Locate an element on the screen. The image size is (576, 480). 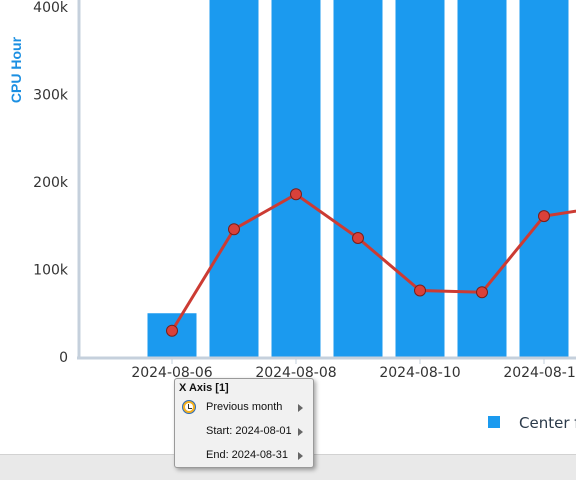
y-tick-label: 300k is located at coordinates (51, 96).